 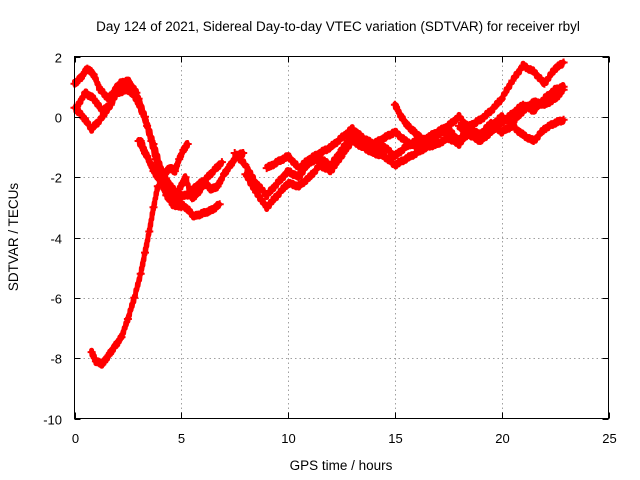 I want to click on x-tick-label: 20, so click(x=502, y=438).